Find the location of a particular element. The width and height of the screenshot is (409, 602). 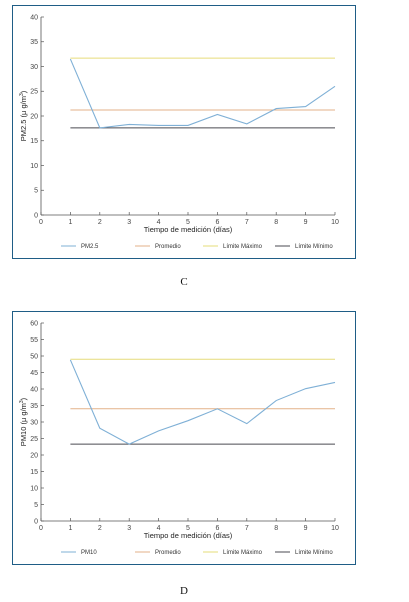

y-axis-title-main: PM2.5 ( is located at coordinates (23, 127).